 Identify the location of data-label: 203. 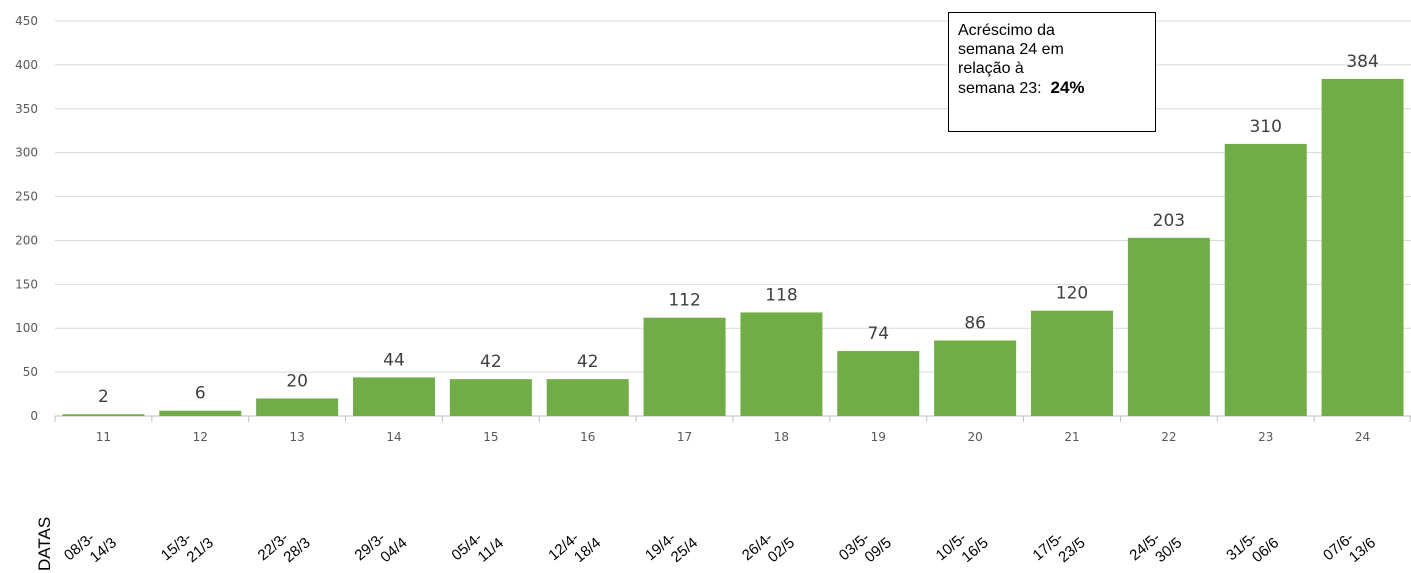
(1169, 221).